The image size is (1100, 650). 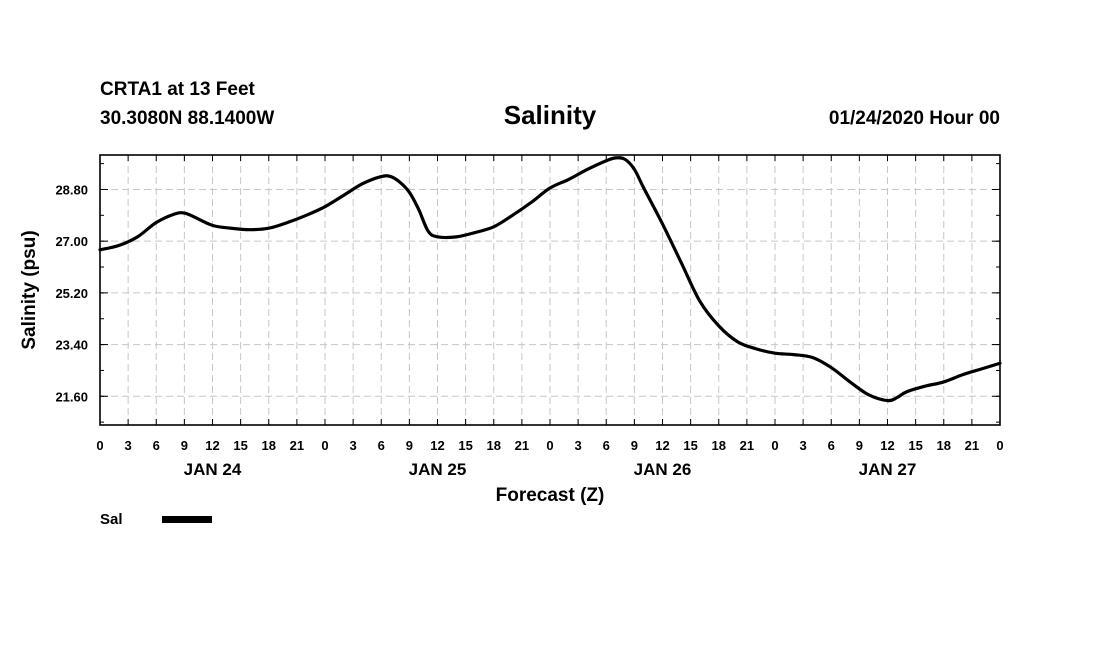 What do you see at coordinates (187, 519) in the screenshot?
I see `legend-swatch` at bounding box center [187, 519].